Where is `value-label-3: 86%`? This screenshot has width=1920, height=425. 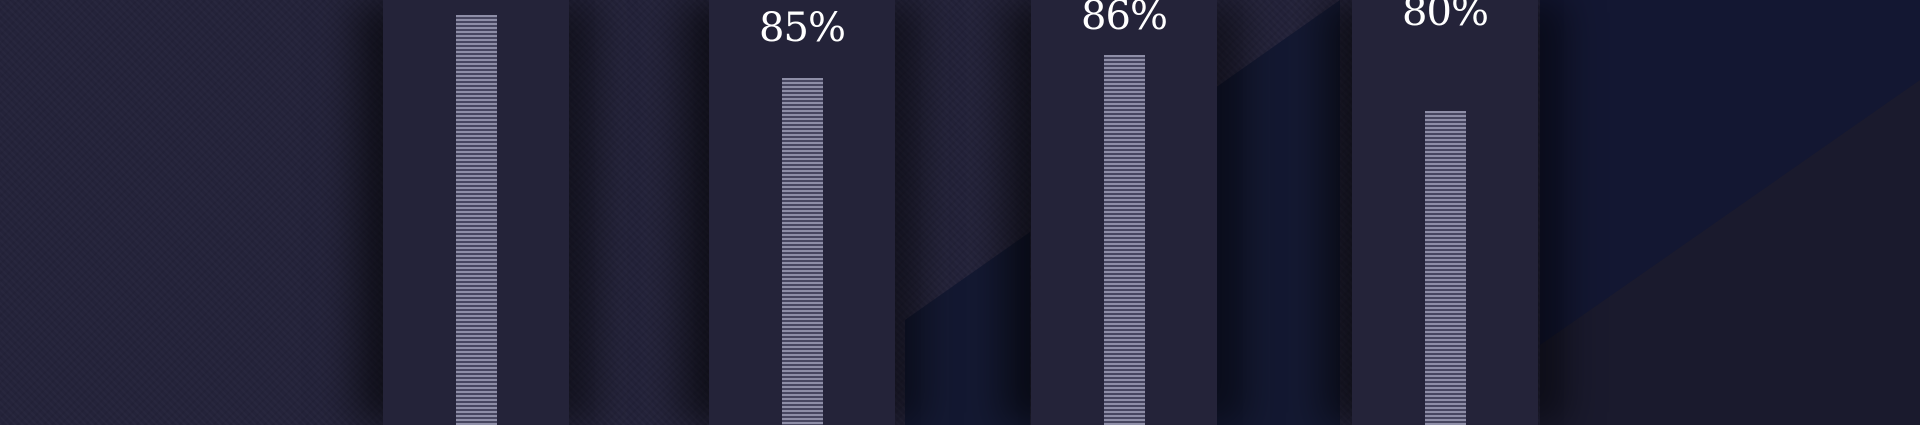 value-label-3: 86% is located at coordinates (1124, 19).